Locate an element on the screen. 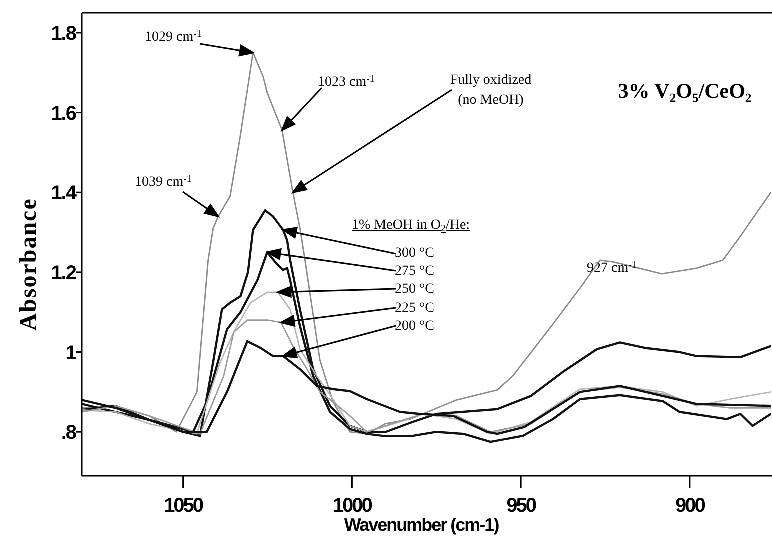 The width and height of the screenshot is (772, 538). annotation: 927 cm$^{-1}$ is located at coordinates (612, 268).